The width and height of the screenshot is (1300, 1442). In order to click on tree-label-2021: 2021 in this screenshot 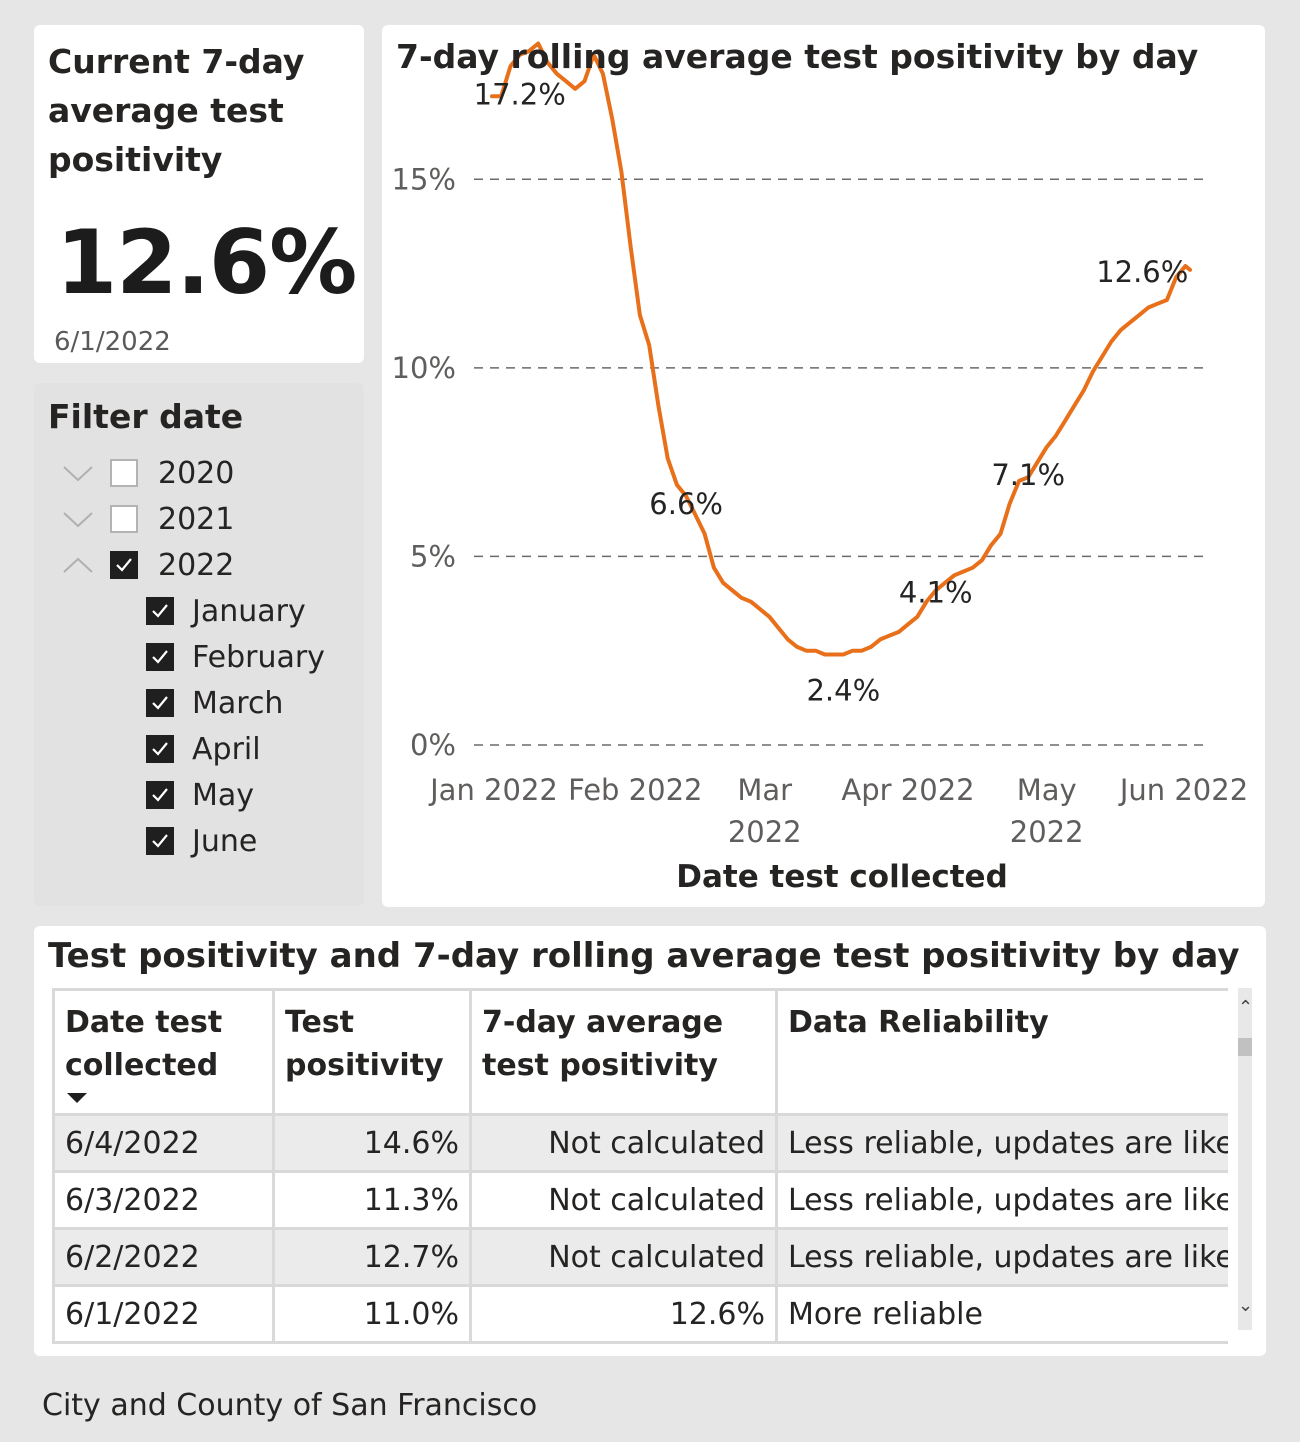, I will do `click(196, 519)`.